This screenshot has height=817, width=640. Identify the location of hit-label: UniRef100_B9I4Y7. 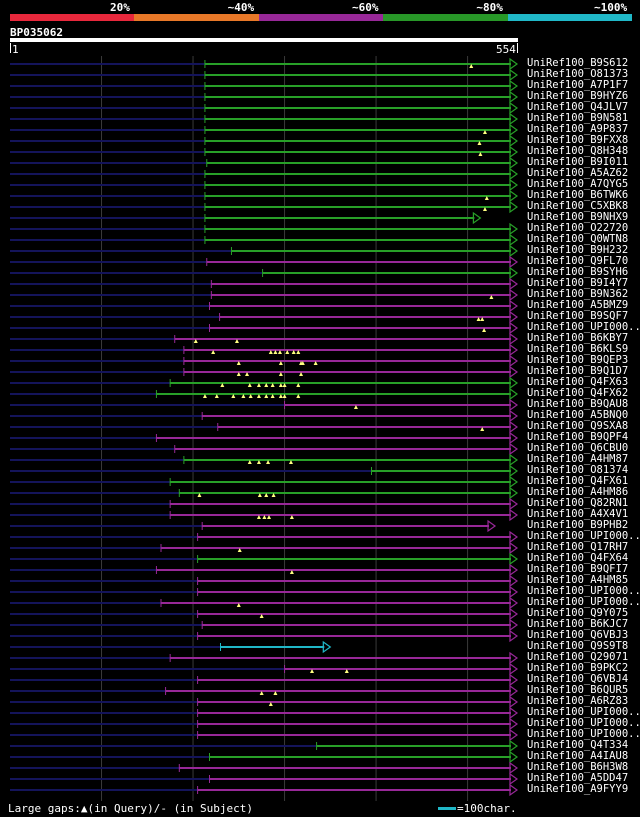
(578, 283).